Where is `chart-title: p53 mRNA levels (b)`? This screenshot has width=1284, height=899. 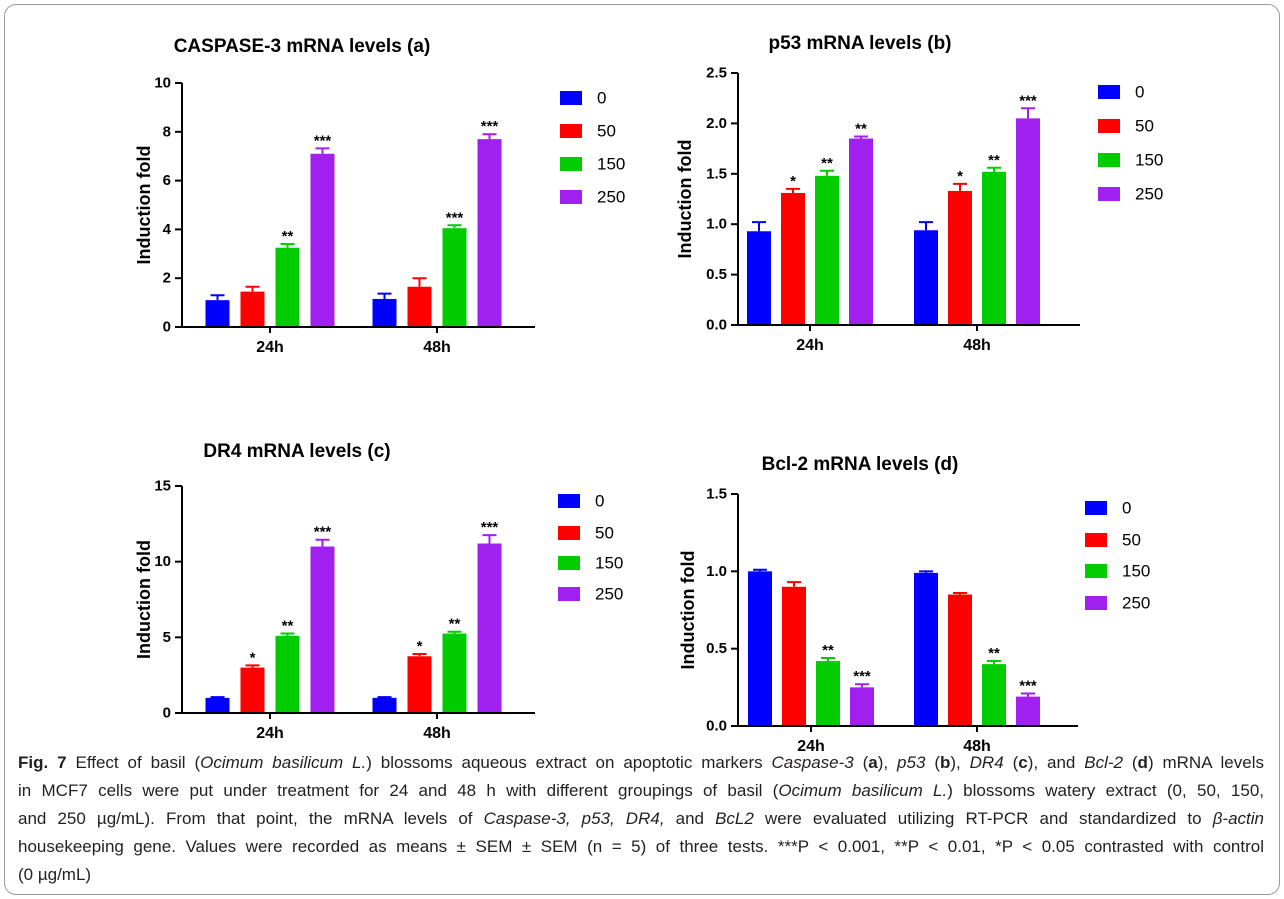
chart-title: p53 mRNA levels (b) is located at coordinates (859, 43).